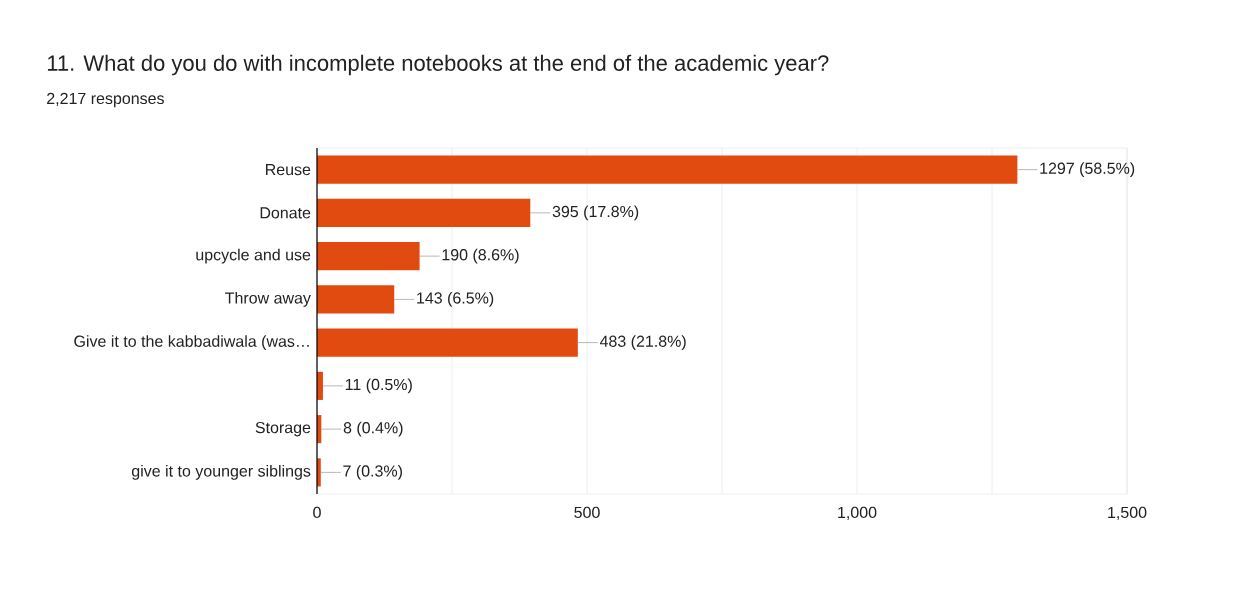  Describe the element at coordinates (372, 472) in the screenshot. I see `data-label: 7 (0.3%)` at that location.